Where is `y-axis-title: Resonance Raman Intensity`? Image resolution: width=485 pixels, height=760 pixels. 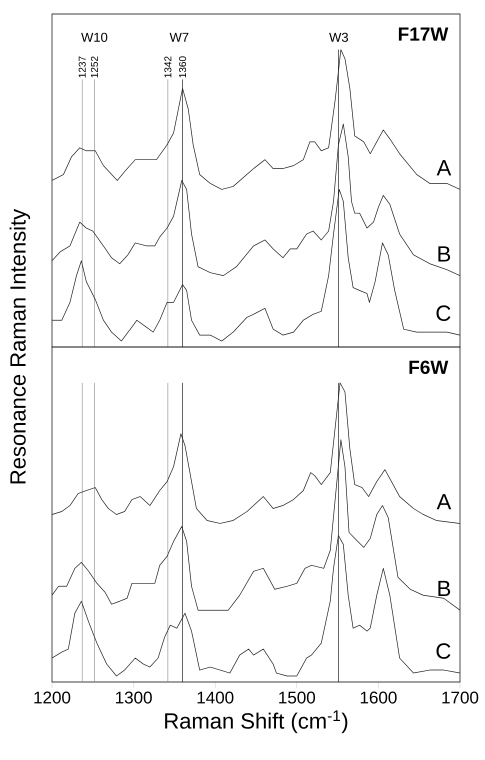 y-axis-title: Resonance Raman Intensity is located at coordinates (20, 346).